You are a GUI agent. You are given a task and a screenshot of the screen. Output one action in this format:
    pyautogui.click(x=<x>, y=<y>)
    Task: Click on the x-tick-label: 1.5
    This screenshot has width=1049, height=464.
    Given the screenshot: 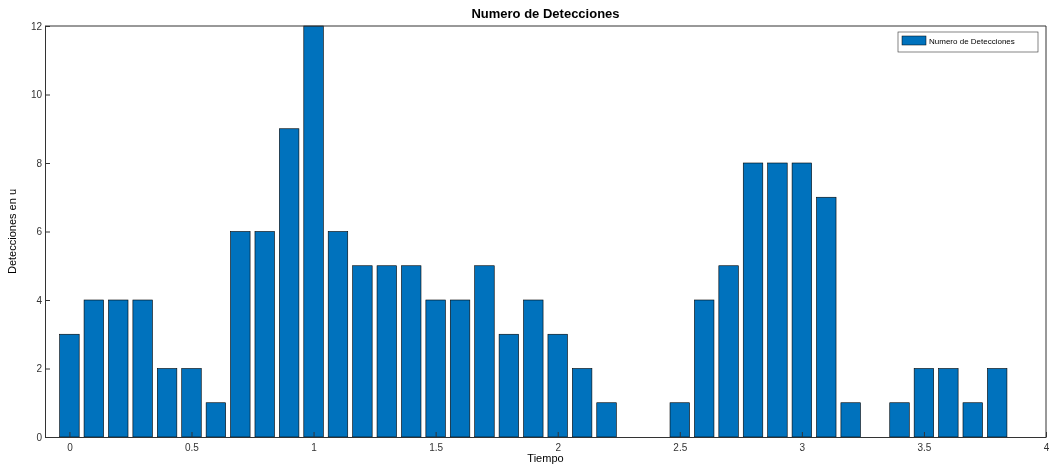 What is the action you would take?
    pyautogui.click(x=436, y=447)
    